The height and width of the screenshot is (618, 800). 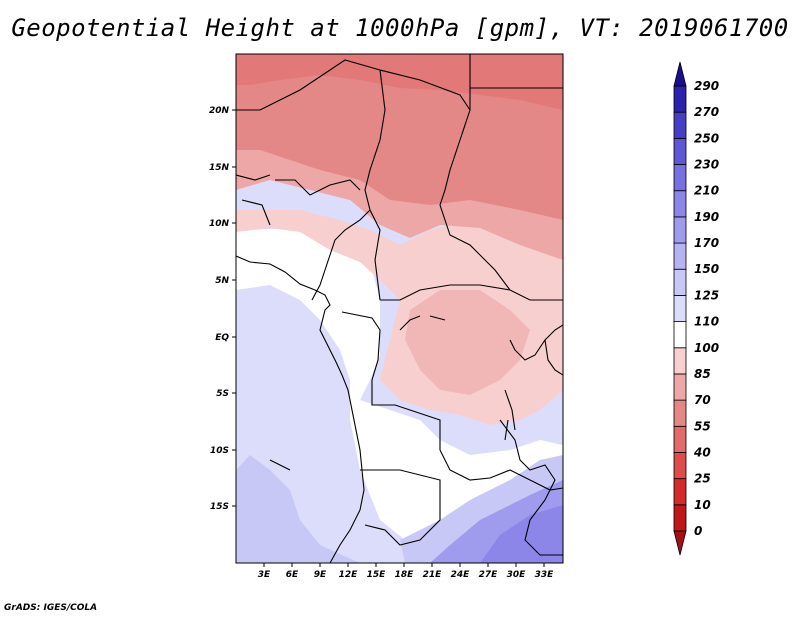 What do you see at coordinates (706, 269) in the screenshot?
I see `colorbar-label: 150` at bounding box center [706, 269].